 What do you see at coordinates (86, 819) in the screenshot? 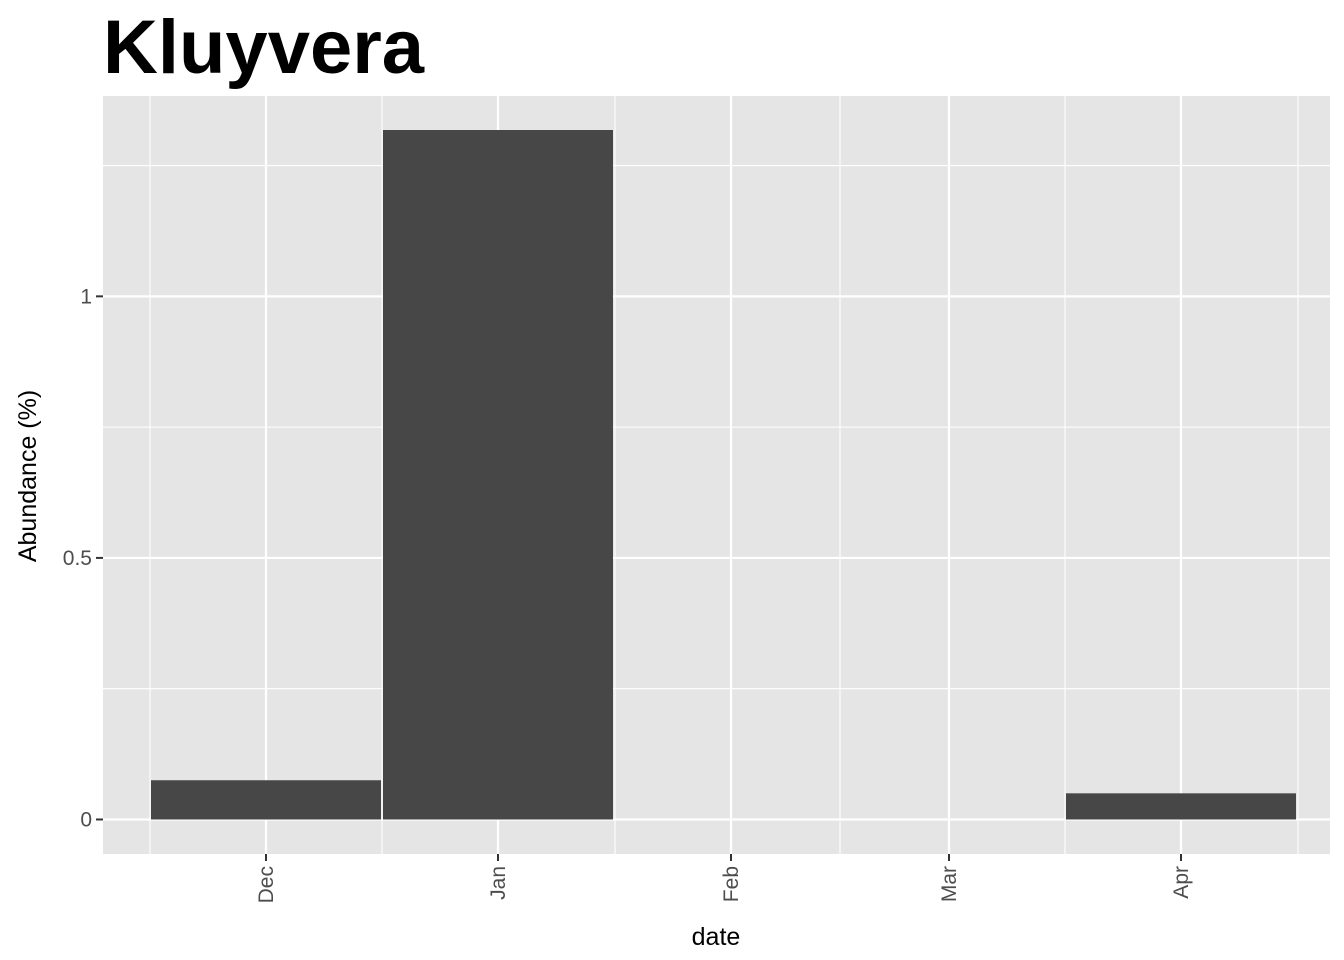
I see `y-tick-label: 0` at bounding box center [86, 819].